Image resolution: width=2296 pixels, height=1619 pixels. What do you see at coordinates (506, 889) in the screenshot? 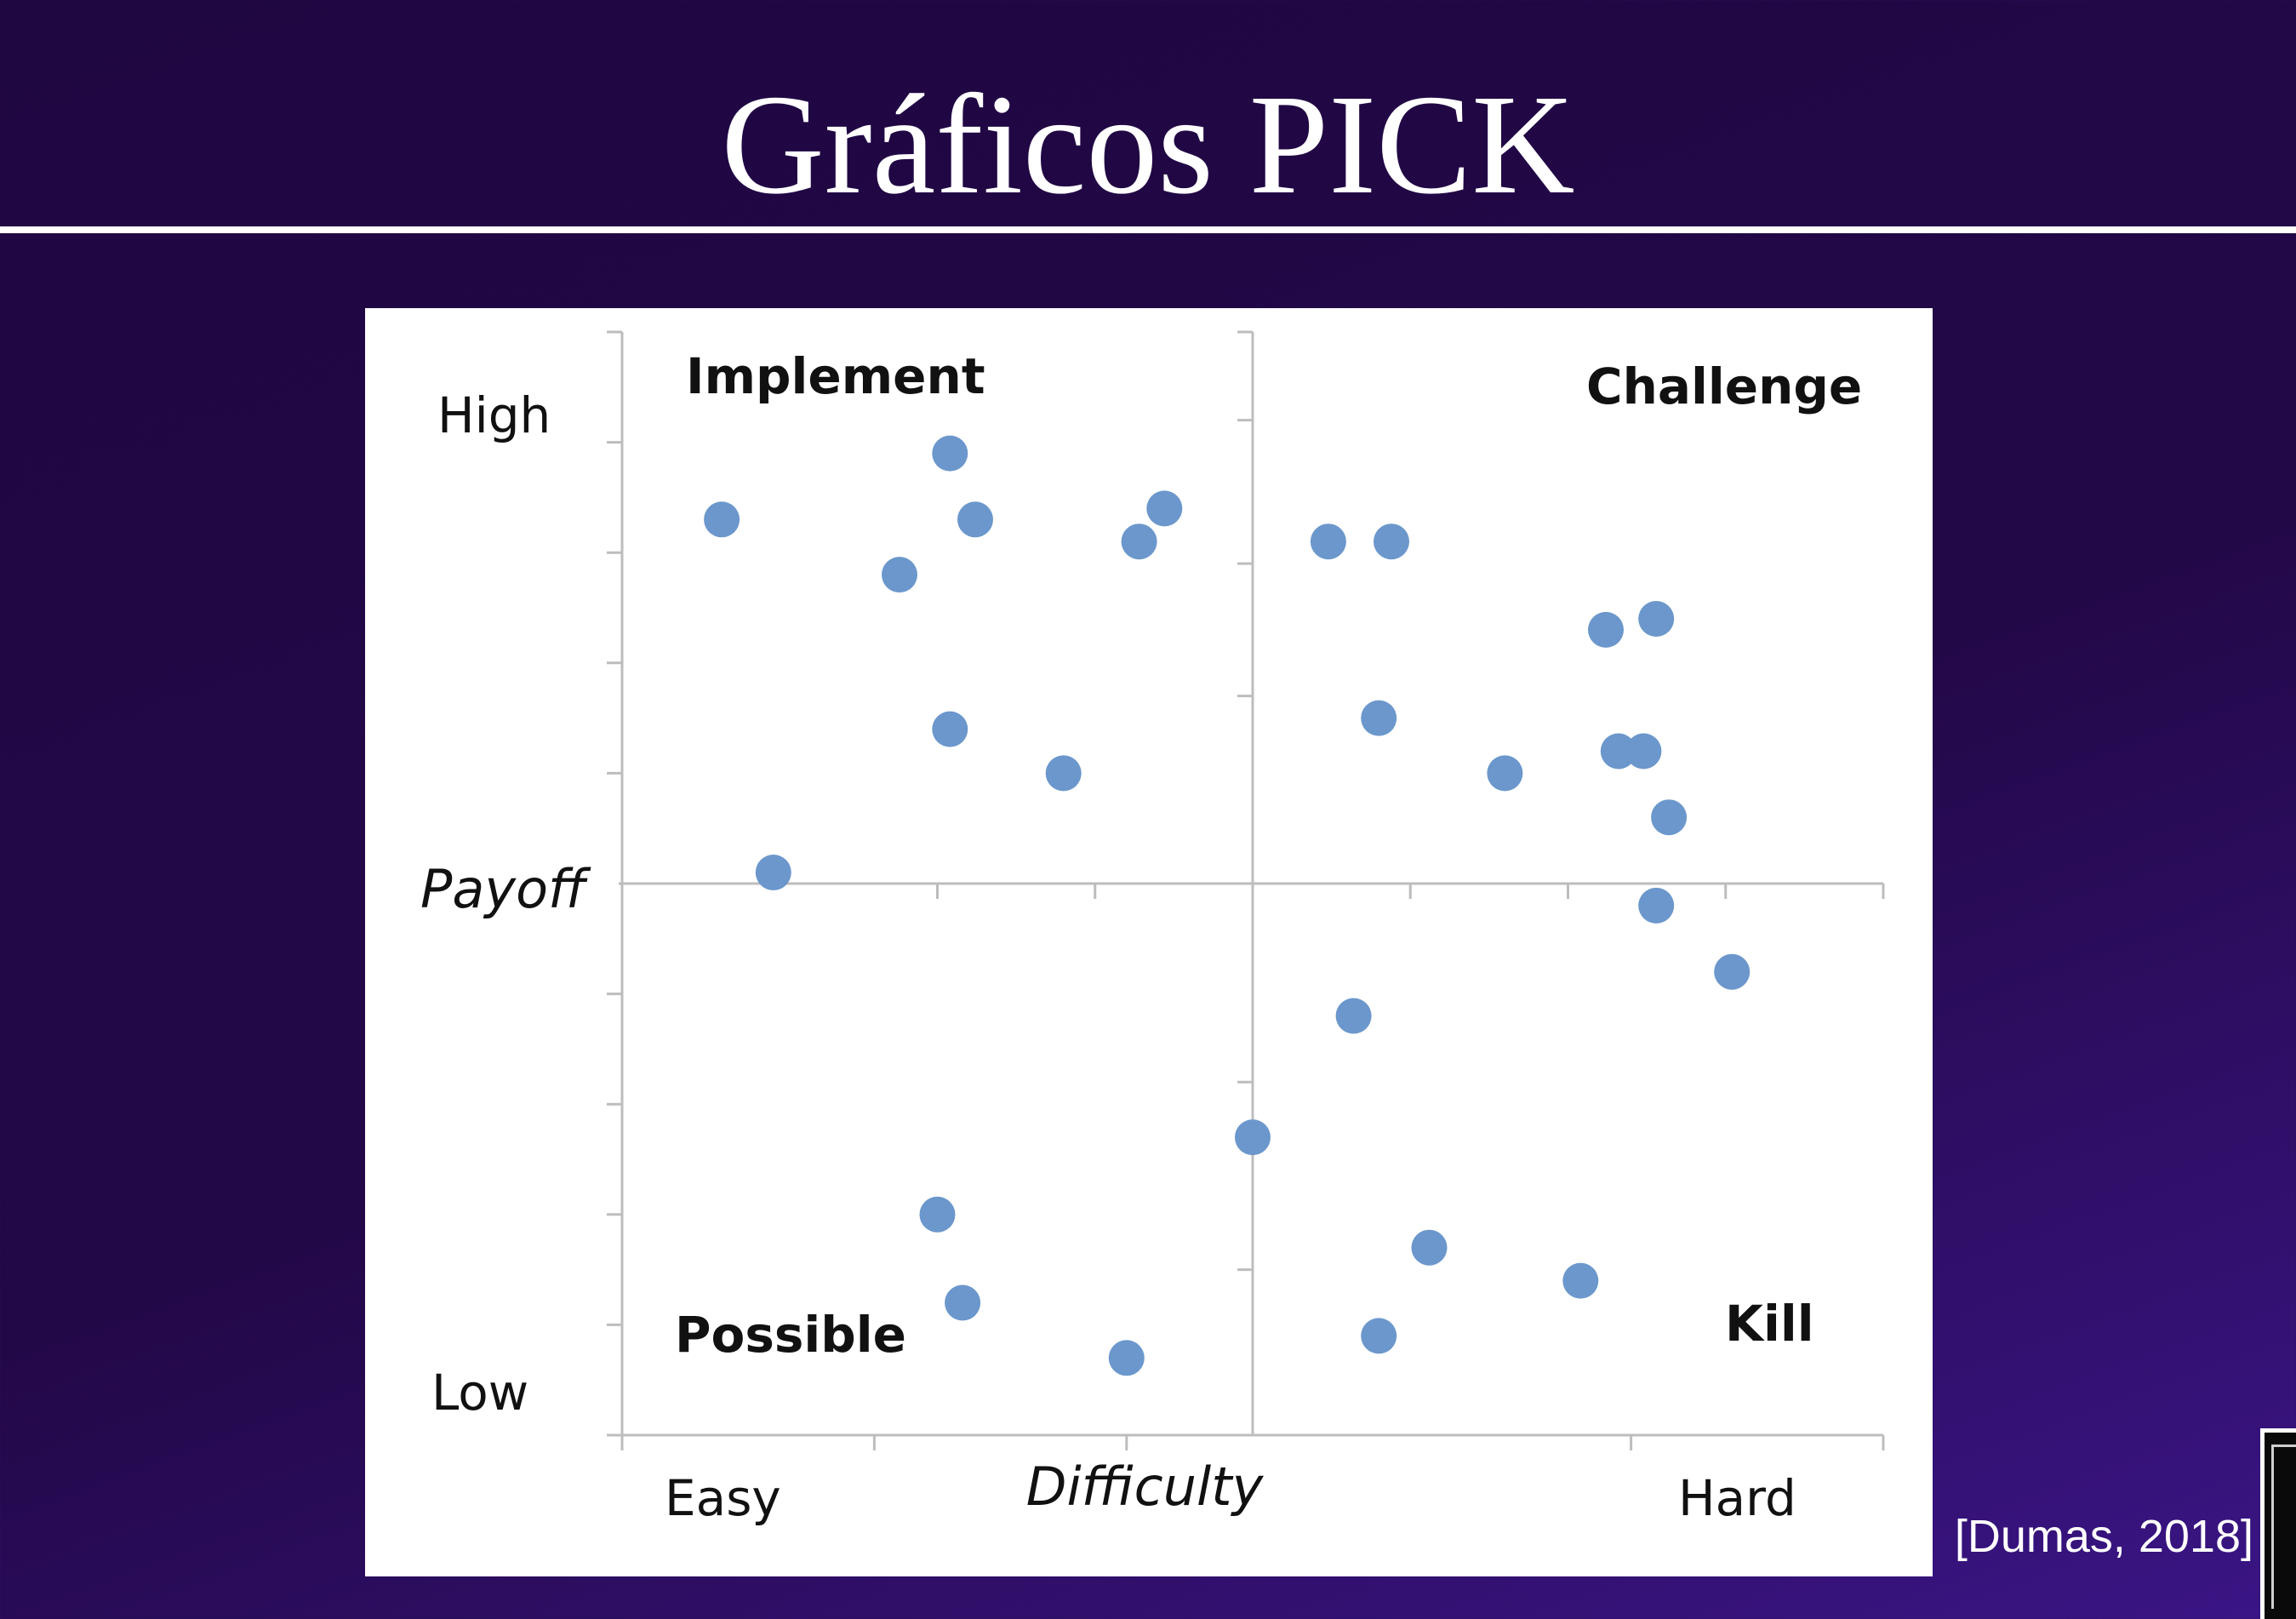
I see `y-axis-title: Payoff` at bounding box center [506, 889].